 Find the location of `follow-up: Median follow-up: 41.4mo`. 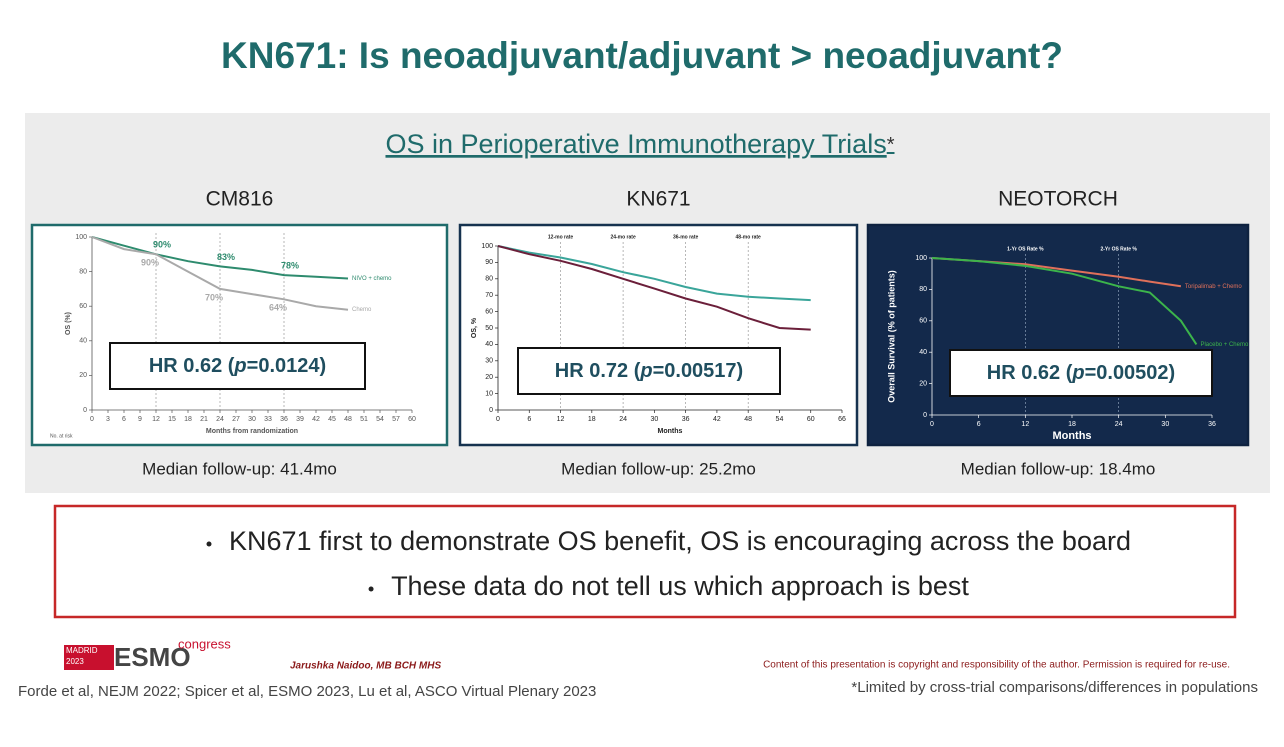

follow-up: Median follow-up: 41.4mo is located at coordinates (239, 468).